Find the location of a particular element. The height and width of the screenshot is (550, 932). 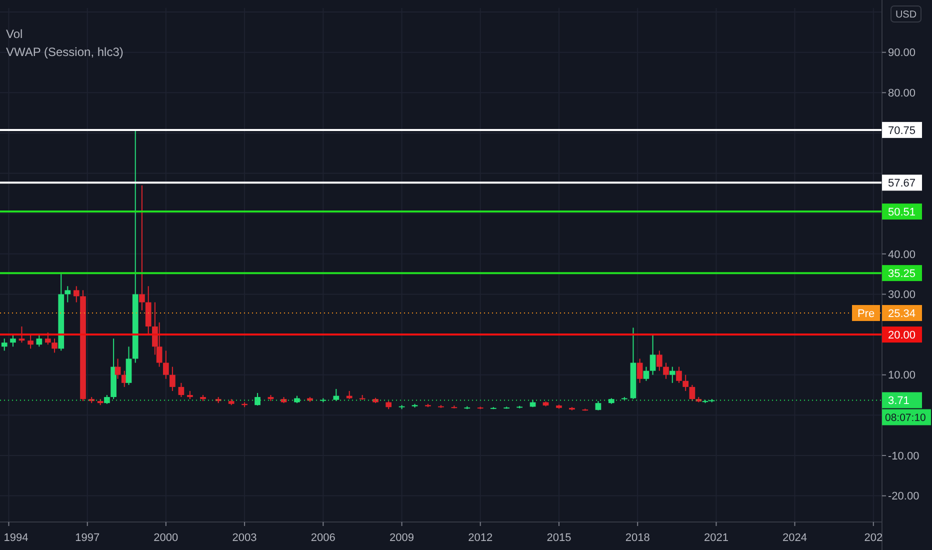

x-tick-label: 2021 is located at coordinates (716, 538).